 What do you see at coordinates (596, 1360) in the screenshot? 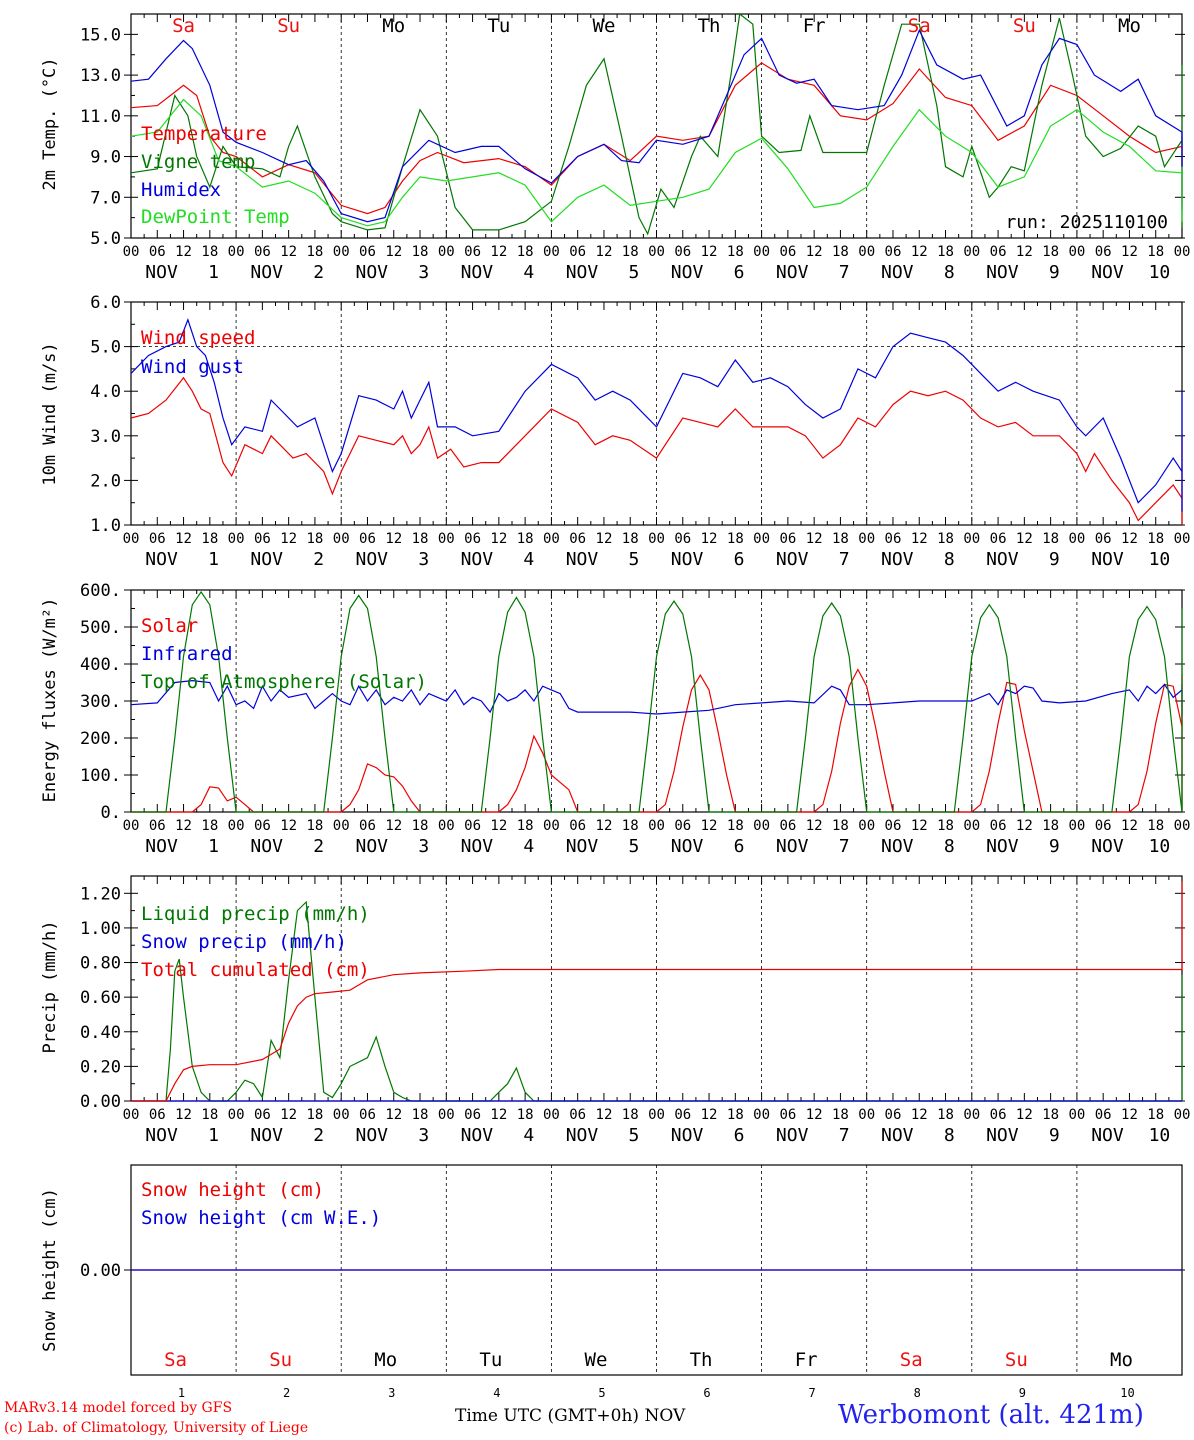
I see `weekday-label-bottom: We` at bounding box center [596, 1360].